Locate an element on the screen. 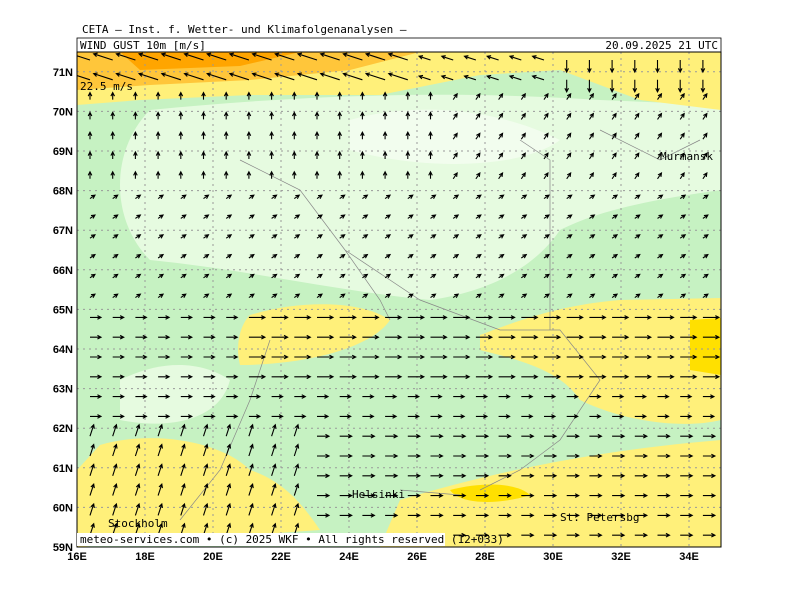 The height and width of the screenshot is (600, 800). lon-label: 26E is located at coordinates (417, 557).